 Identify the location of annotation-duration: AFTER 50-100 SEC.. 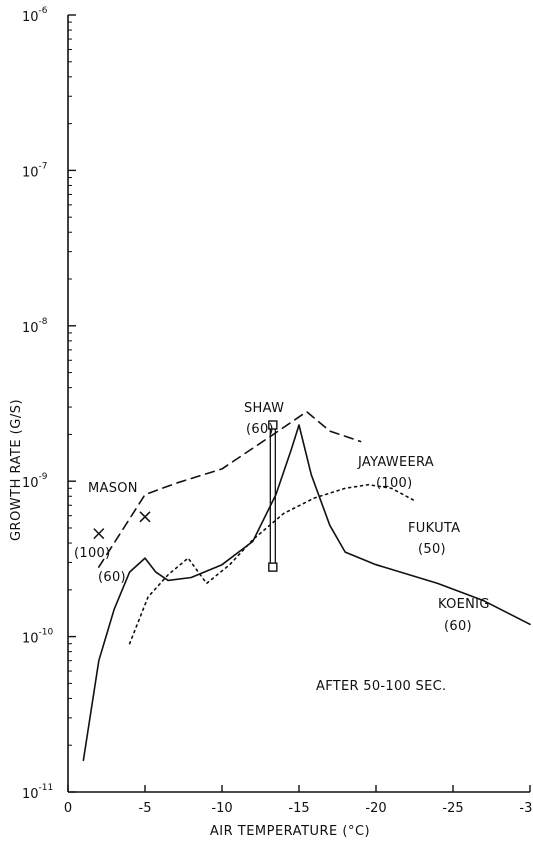
(381, 686).